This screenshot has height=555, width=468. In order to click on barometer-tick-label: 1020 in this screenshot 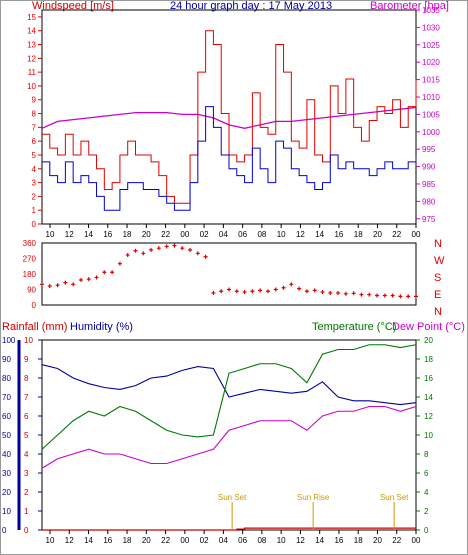, I will do `click(431, 62)`.